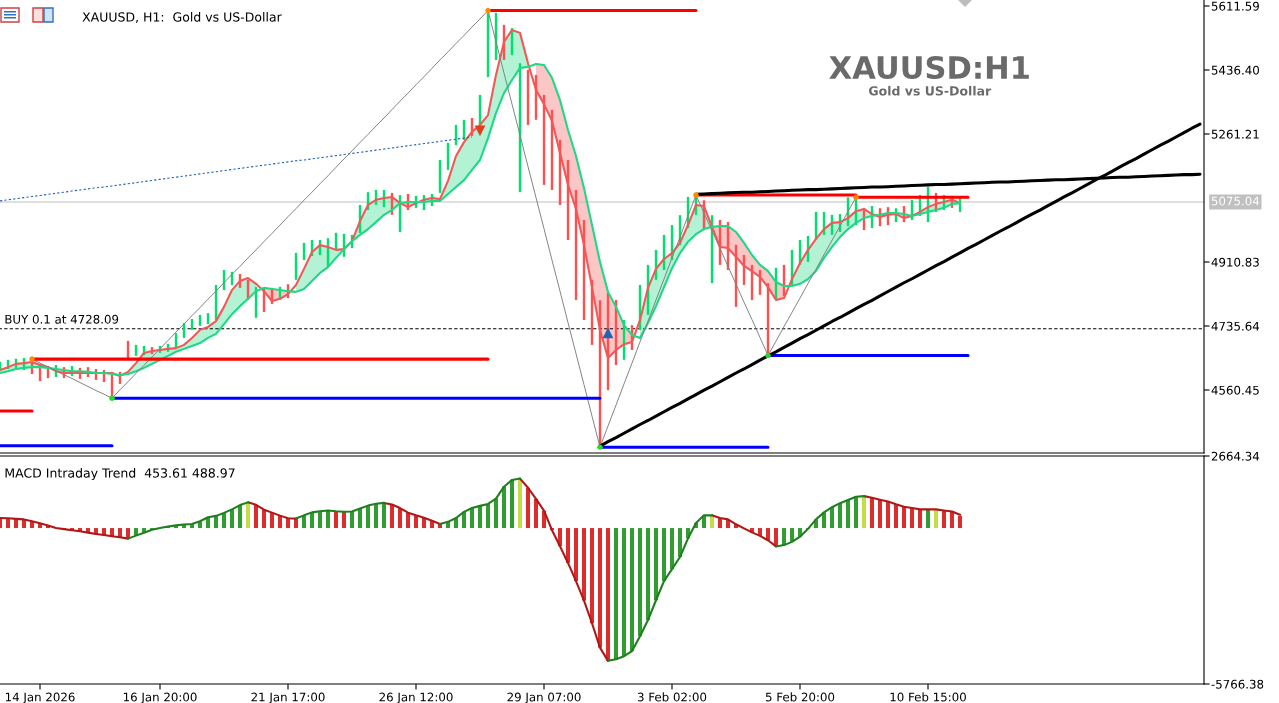  Describe the element at coordinates (800, 697) in the screenshot. I see `x-tick-label: 5 Feb 20:00` at that location.